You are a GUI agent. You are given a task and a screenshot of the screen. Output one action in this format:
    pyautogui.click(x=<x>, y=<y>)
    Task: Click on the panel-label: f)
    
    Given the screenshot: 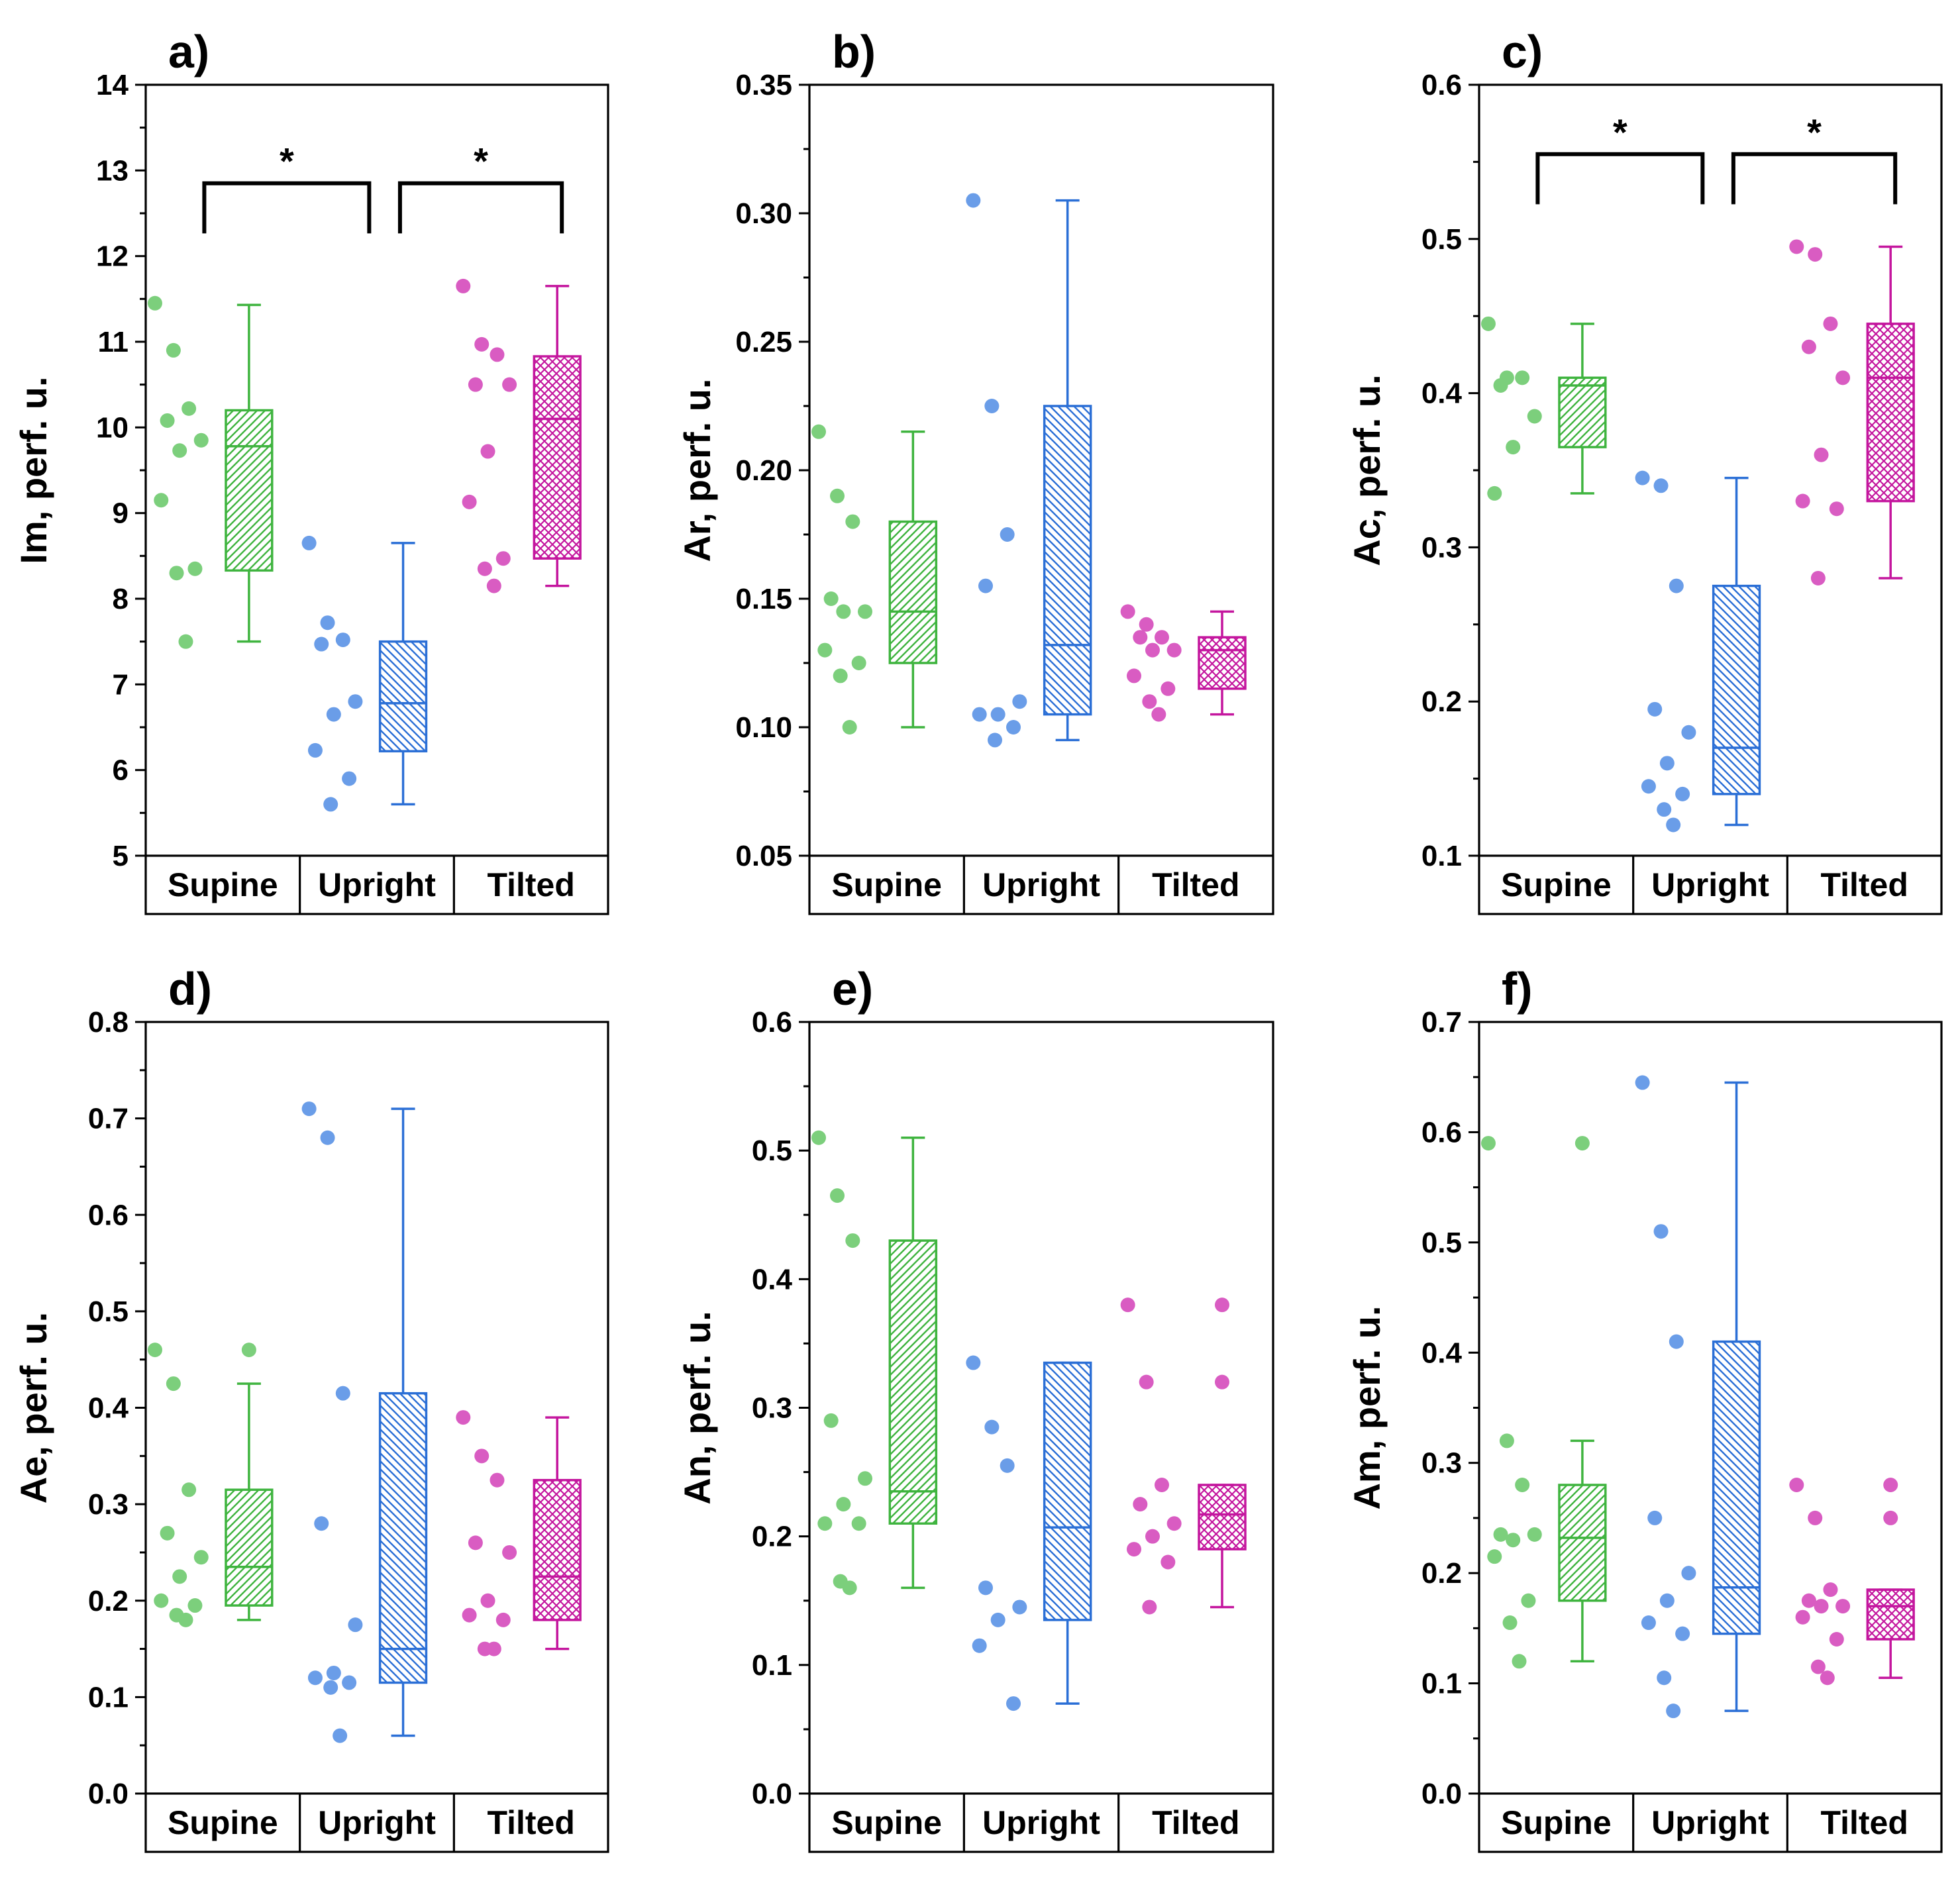 What is the action you would take?
    pyautogui.click(x=1517, y=989)
    